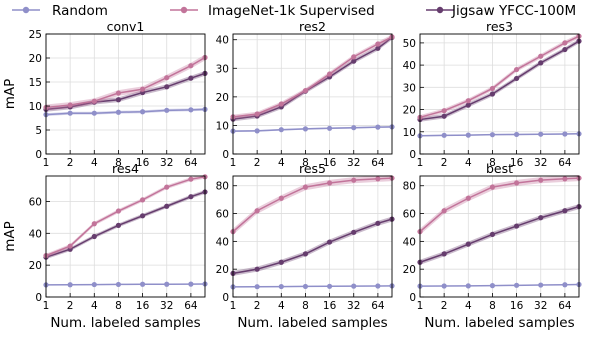  I want to click on ytick-label: 25, so click(35, 35).